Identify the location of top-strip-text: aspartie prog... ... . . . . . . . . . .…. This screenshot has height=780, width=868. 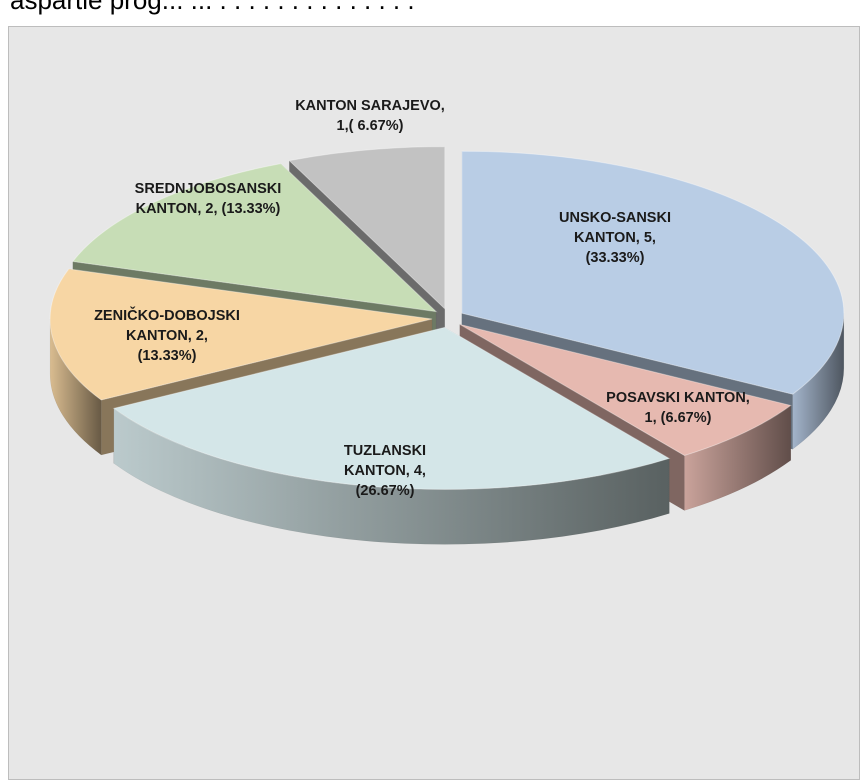
(212, 7).